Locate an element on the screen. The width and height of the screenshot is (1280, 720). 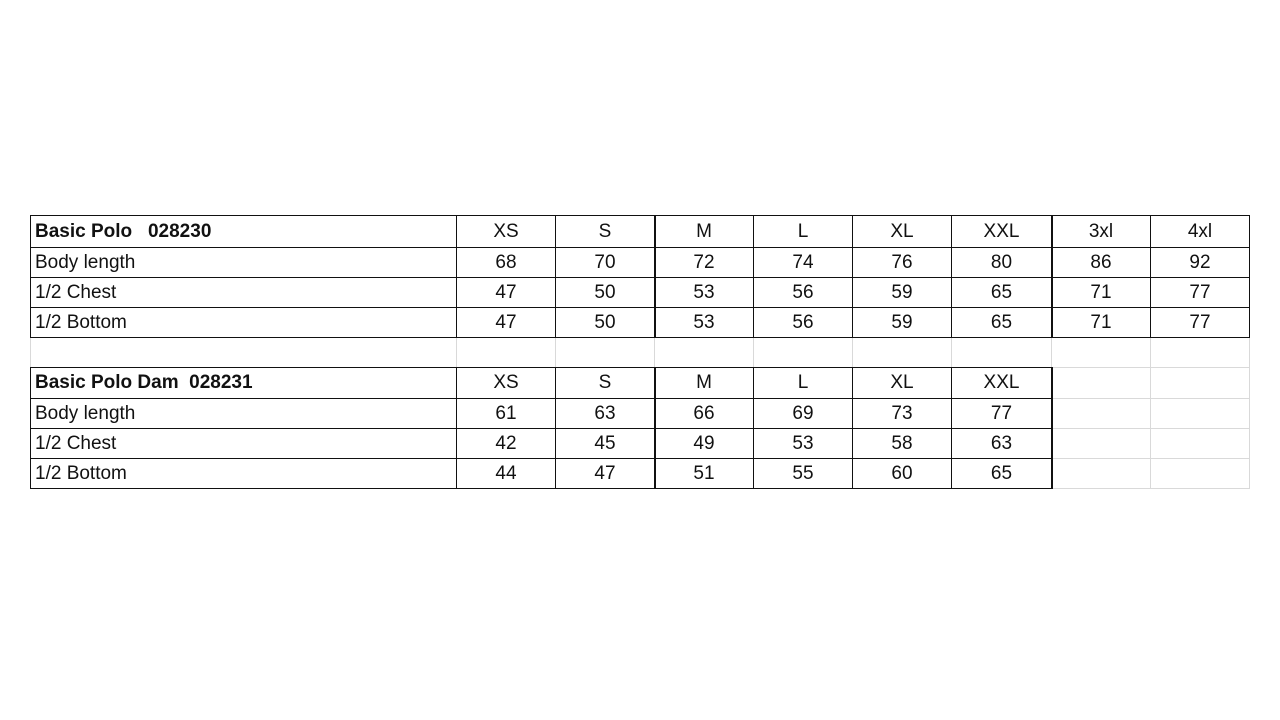
measurement-cell: 66 is located at coordinates (704, 413).